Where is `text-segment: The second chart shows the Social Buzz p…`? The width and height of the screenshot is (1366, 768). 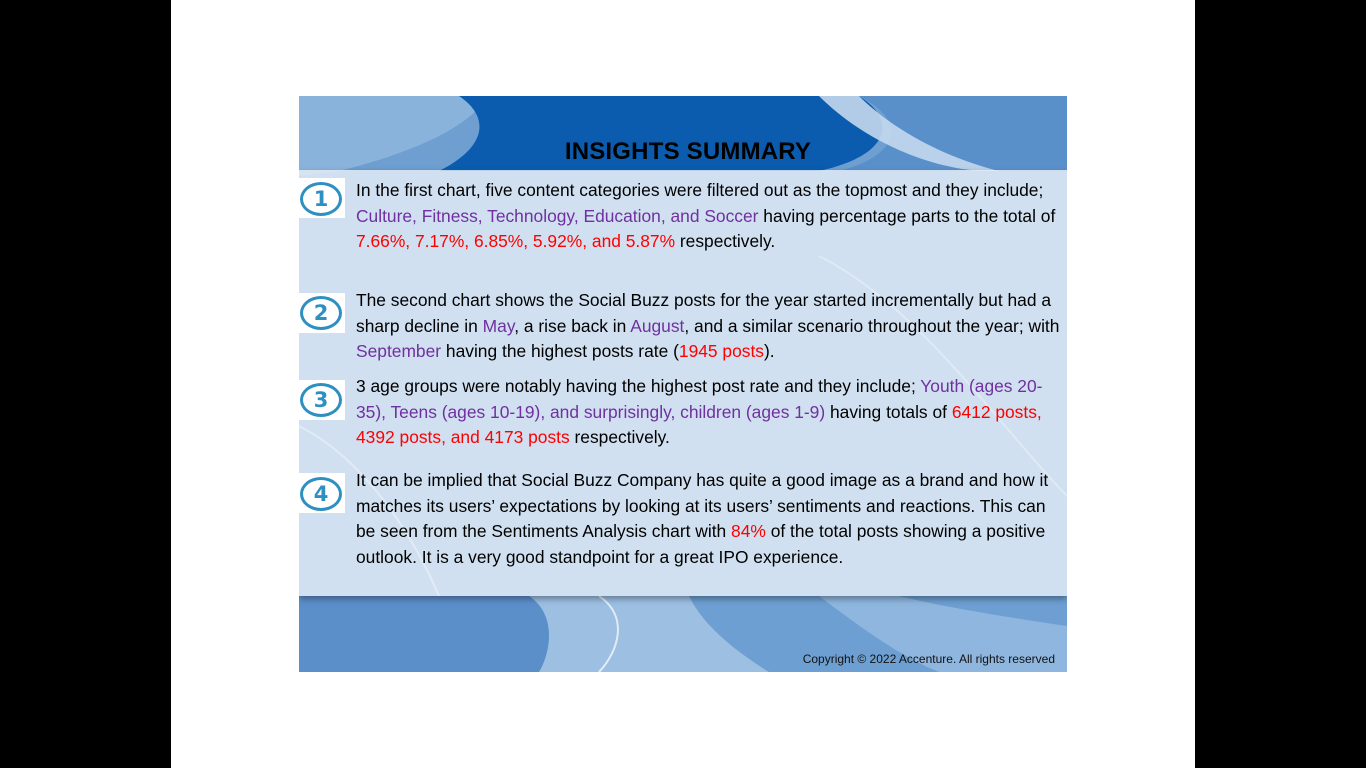
text-segment: The second chart shows the Social Buzz p… is located at coordinates (704, 313).